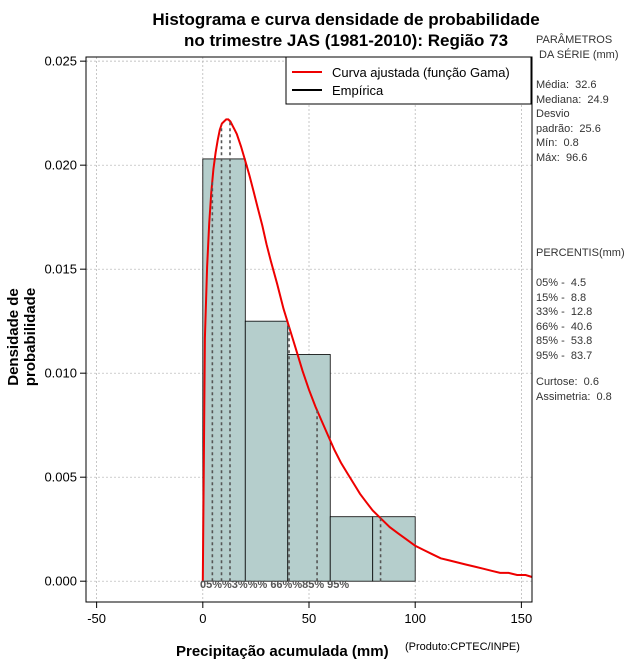  I want to click on percentis-title: PERCENTIS(mm), so click(580, 253).